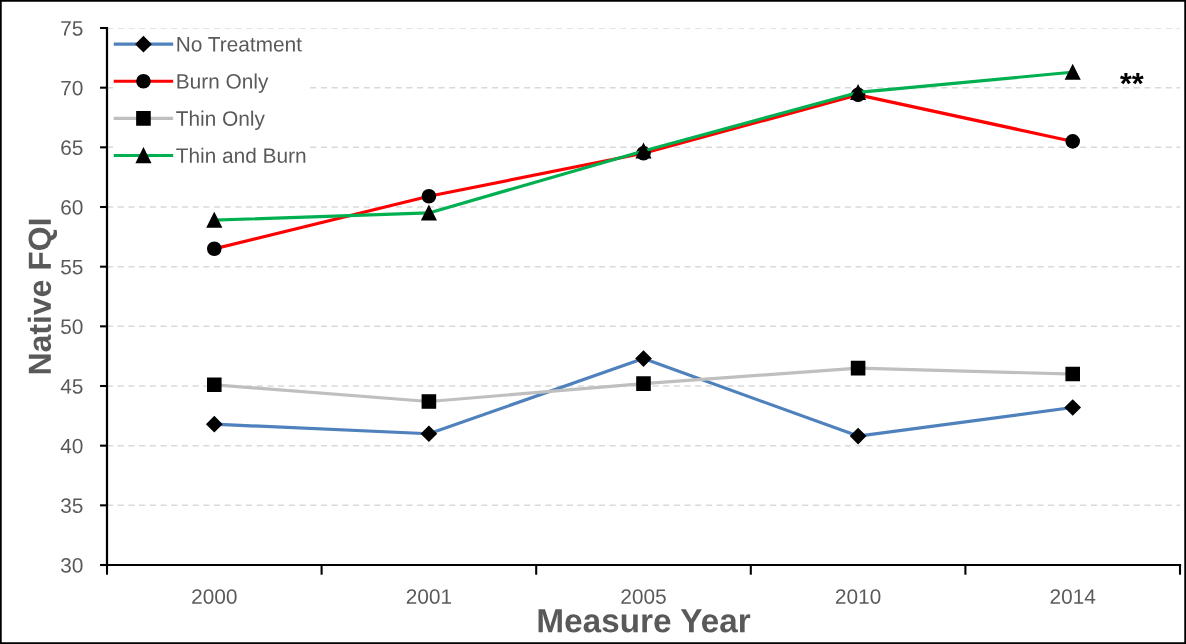 The width and height of the screenshot is (1186, 644). Describe the element at coordinates (223, 83) in the screenshot. I see `legend-label: Burn Only` at that location.